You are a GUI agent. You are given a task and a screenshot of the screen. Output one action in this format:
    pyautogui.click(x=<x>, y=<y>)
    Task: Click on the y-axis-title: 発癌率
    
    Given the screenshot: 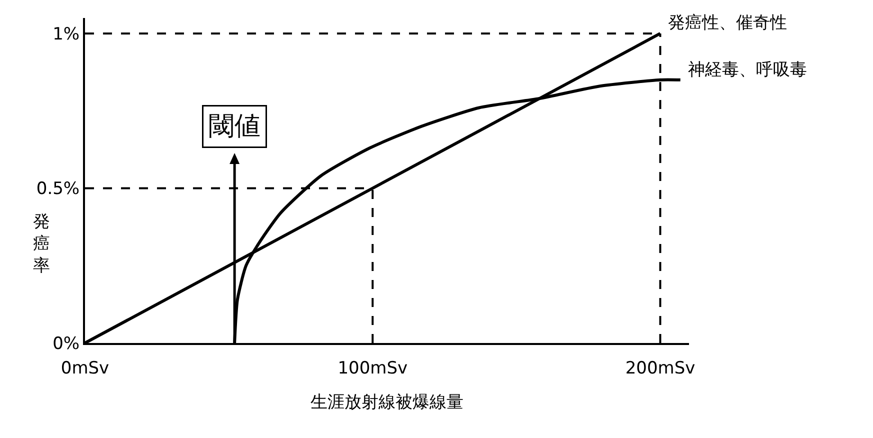 What is the action you would take?
    pyautogui.click(x=41, y=244)
    